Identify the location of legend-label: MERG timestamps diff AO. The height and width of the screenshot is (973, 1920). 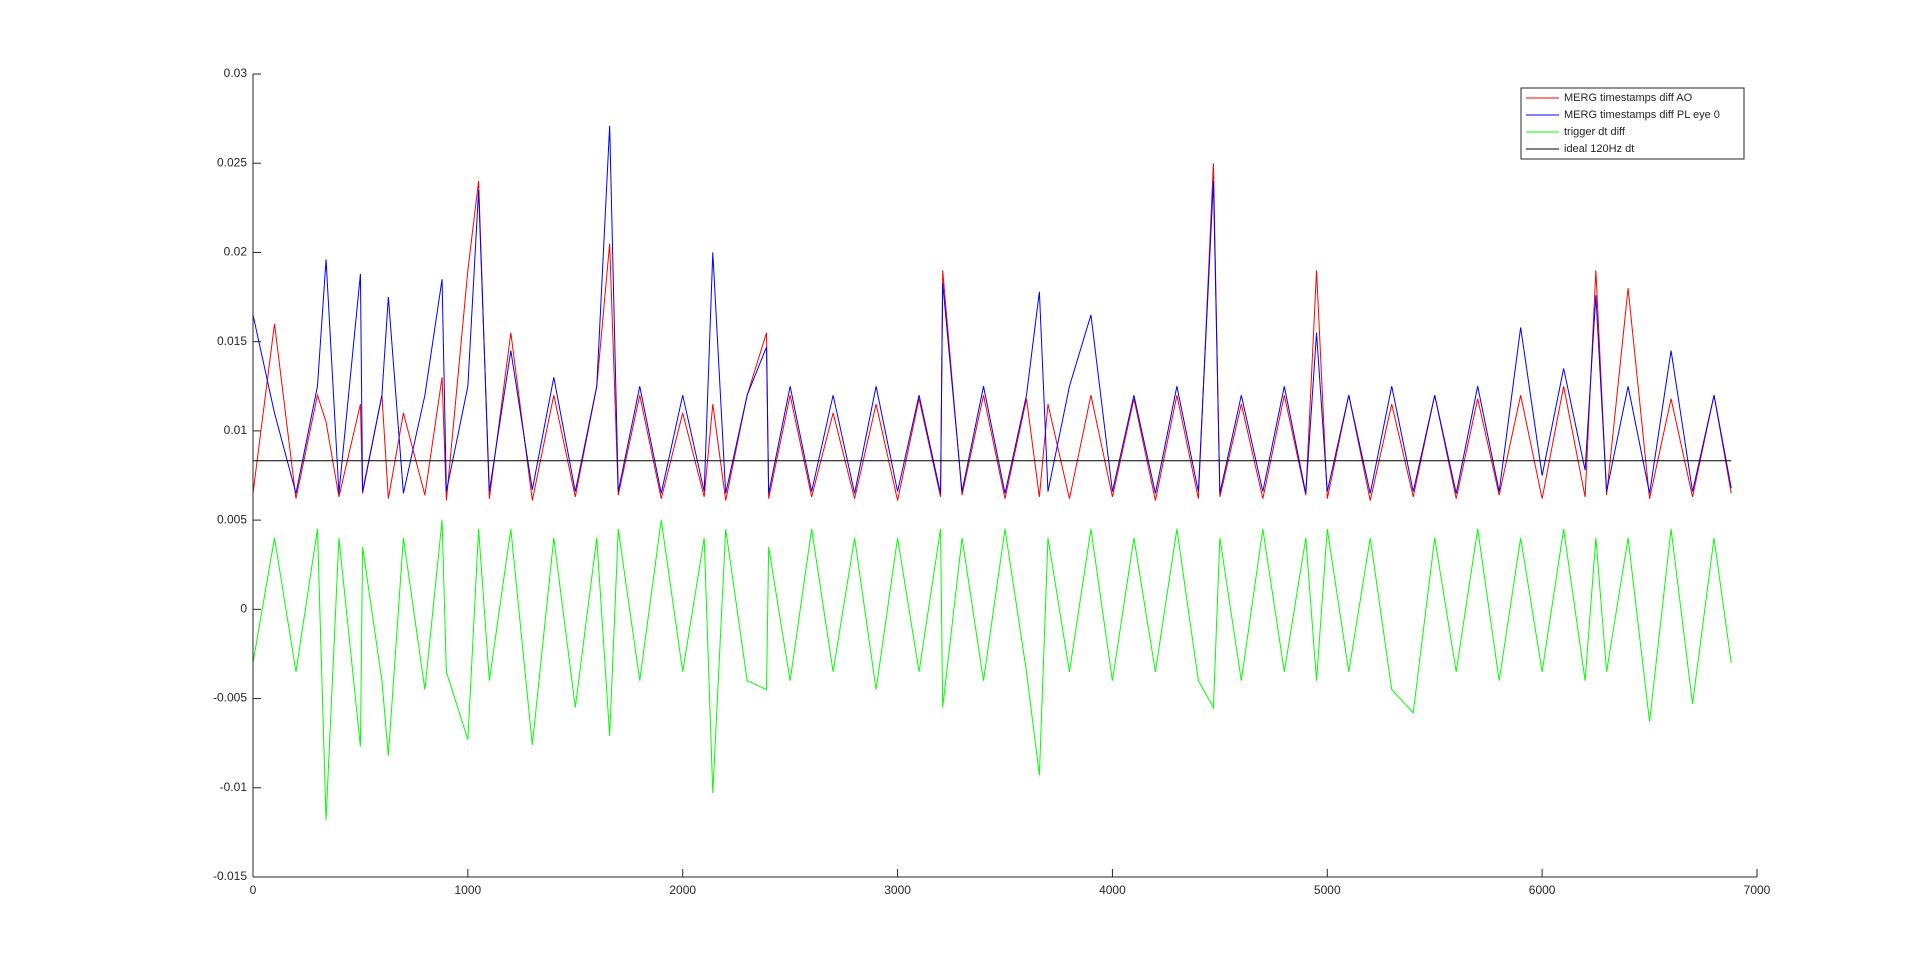
(1628, 98).